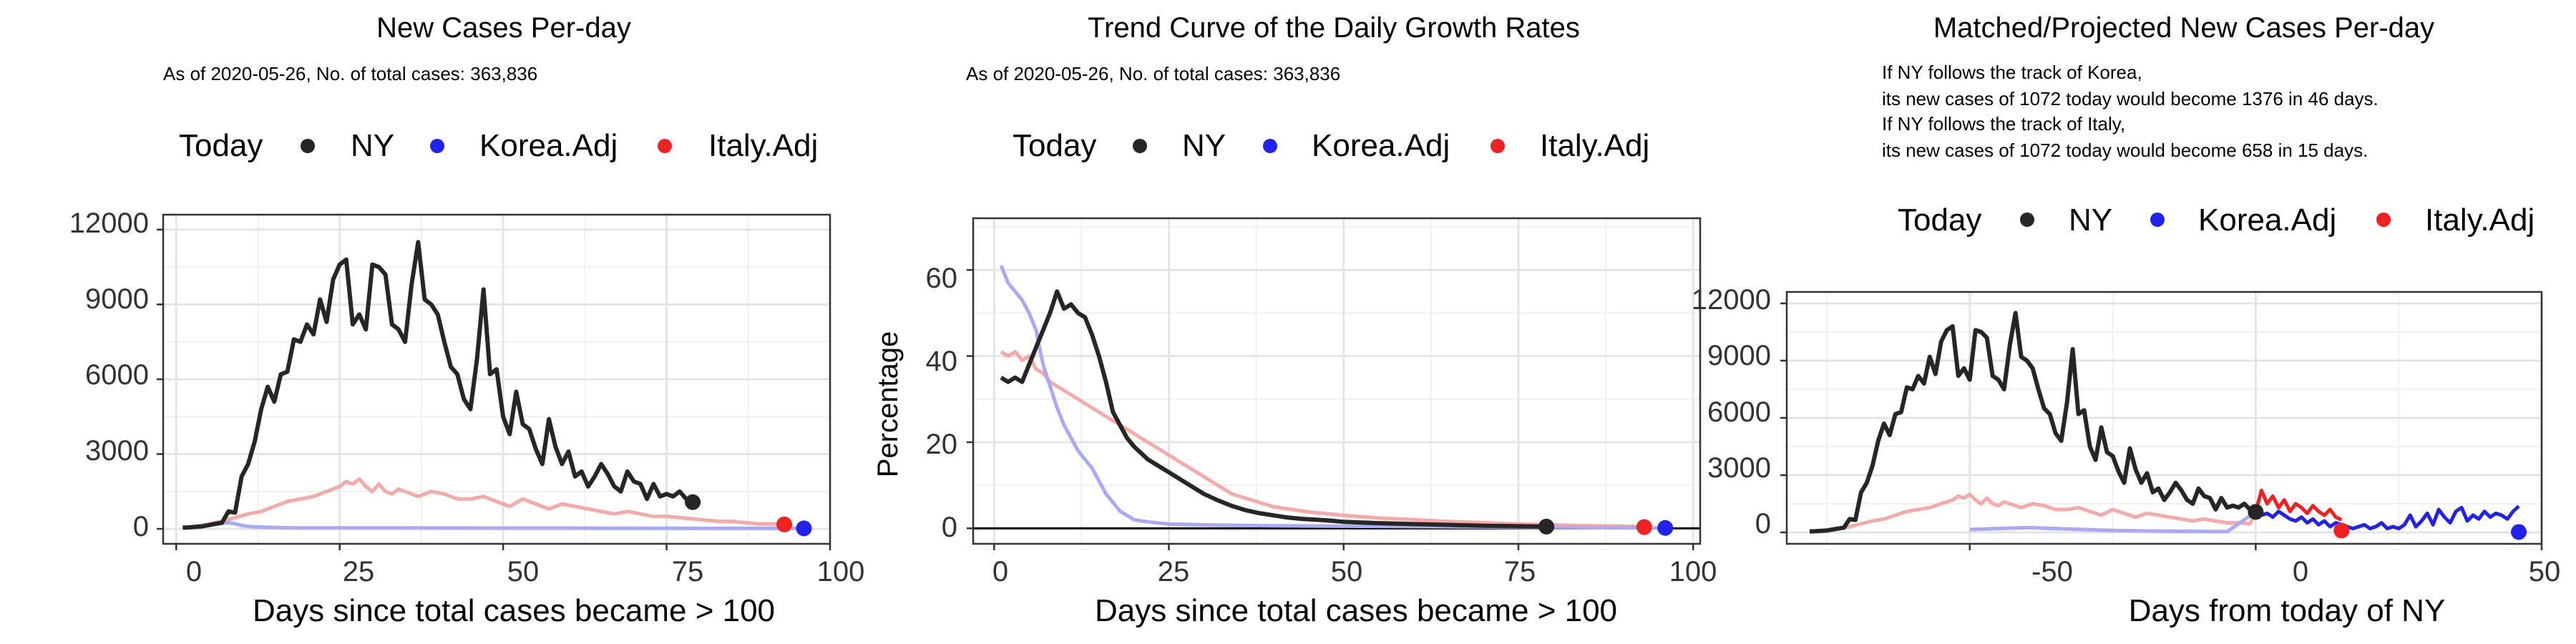  Describe the element at coordinates (2287, 610) in the screenshot. I see `x-axis-title: Days from today of NY` at that location.